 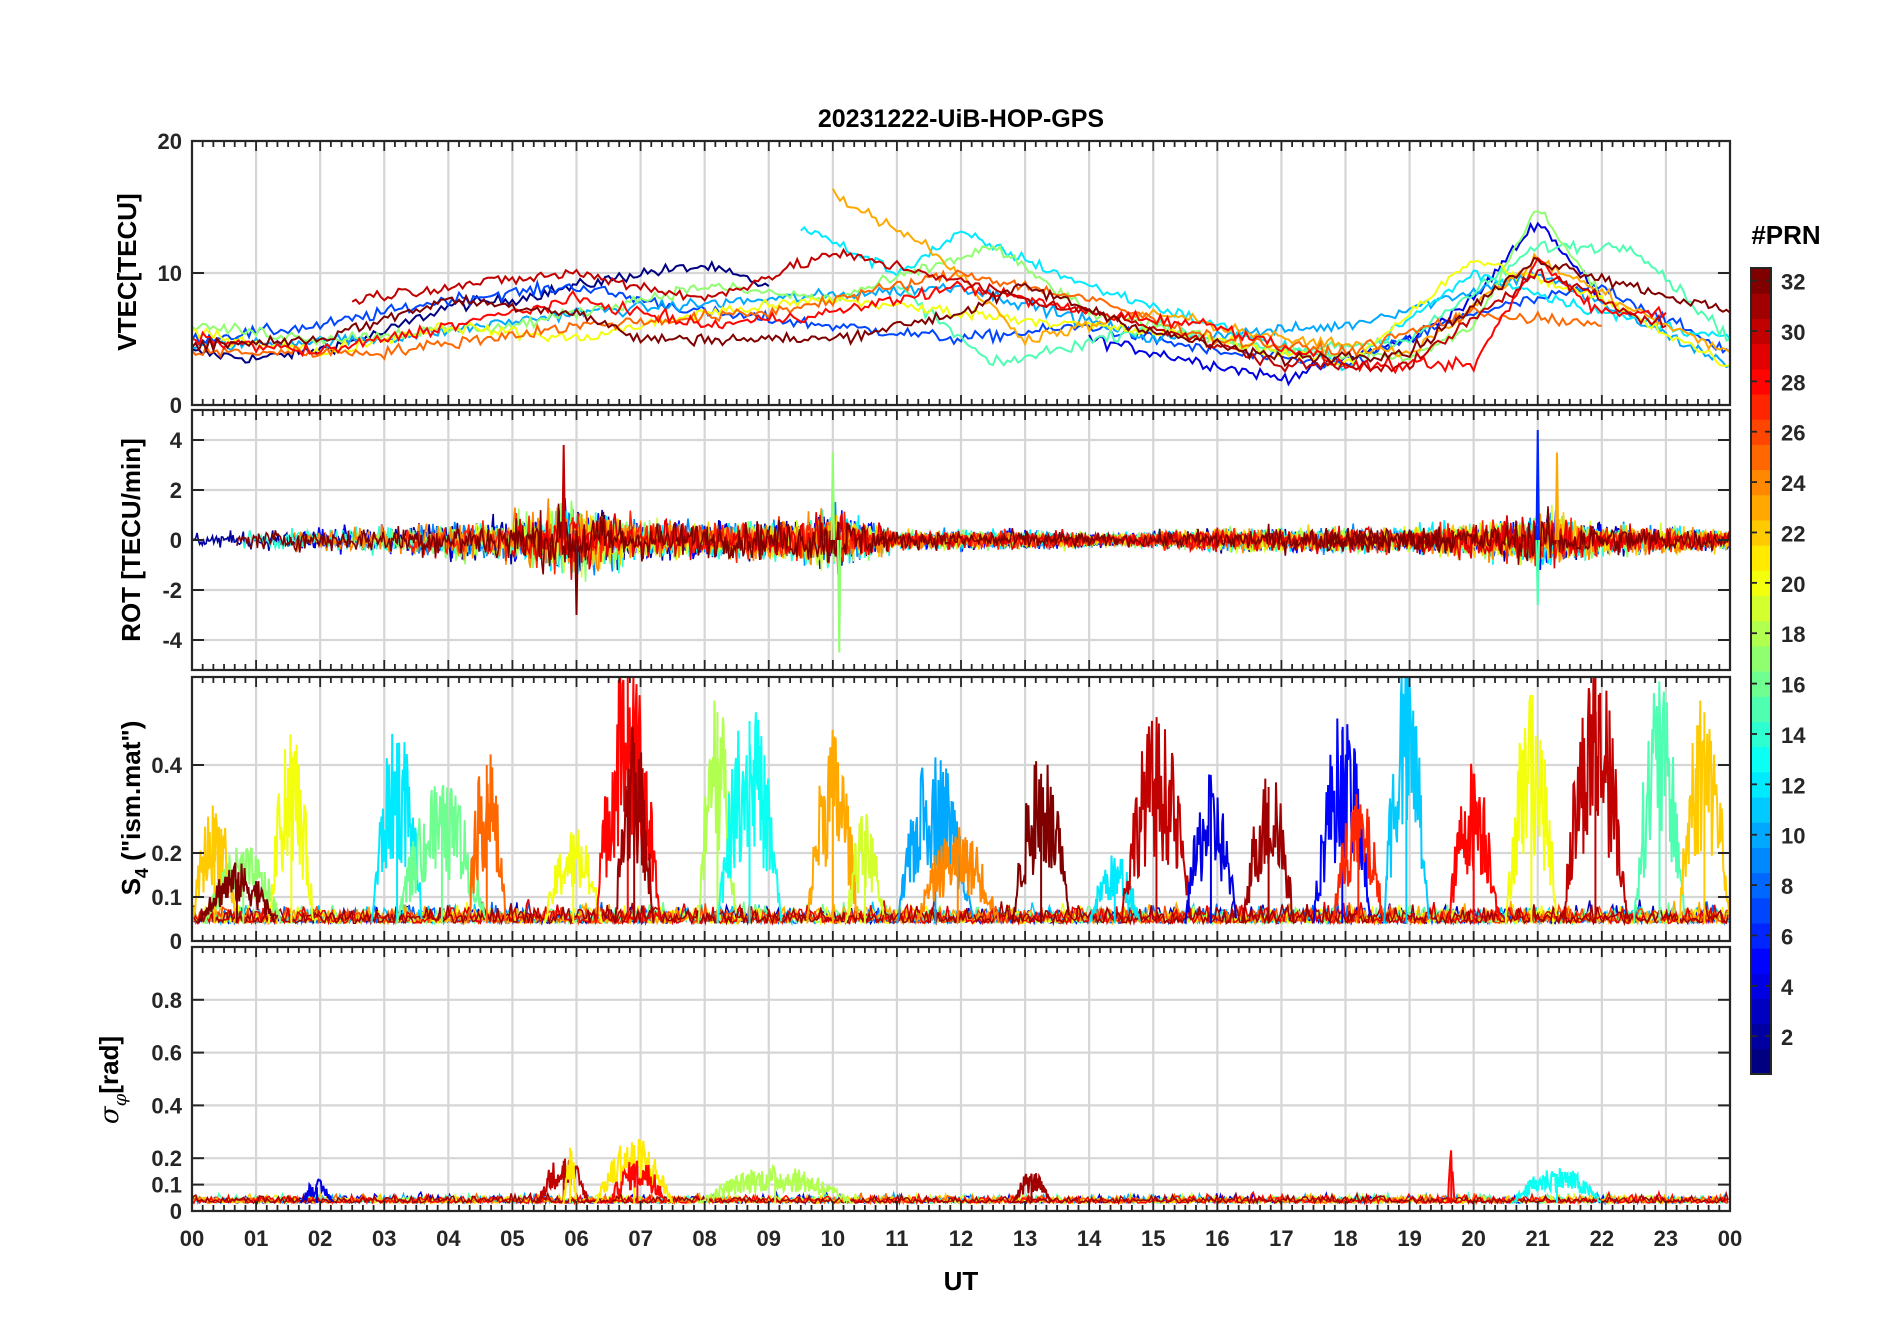 I want to click on rot-y-tick-label: 4, so click(x=176, y=440).